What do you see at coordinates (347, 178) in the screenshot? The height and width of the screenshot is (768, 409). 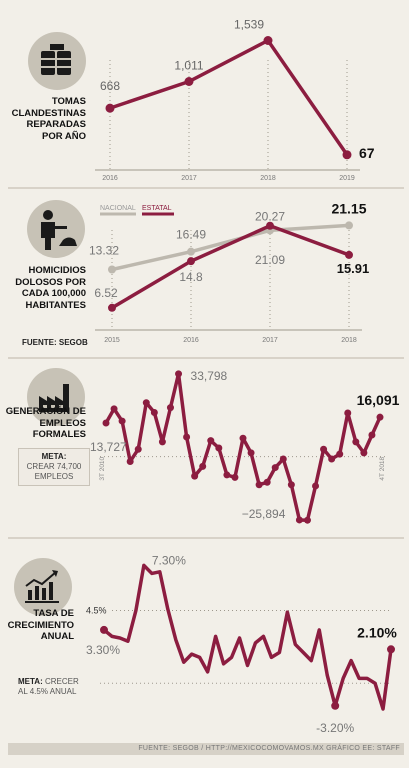 I see `tick-label: 2019` at bounding box center [347, 178].